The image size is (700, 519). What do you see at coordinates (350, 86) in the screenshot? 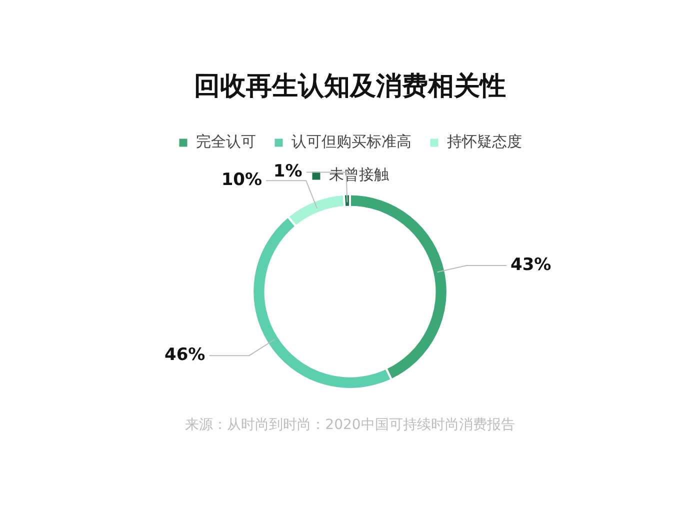
I see `chart-title: 回收再生认知及消费相关性` at bounding box center [350, 86].